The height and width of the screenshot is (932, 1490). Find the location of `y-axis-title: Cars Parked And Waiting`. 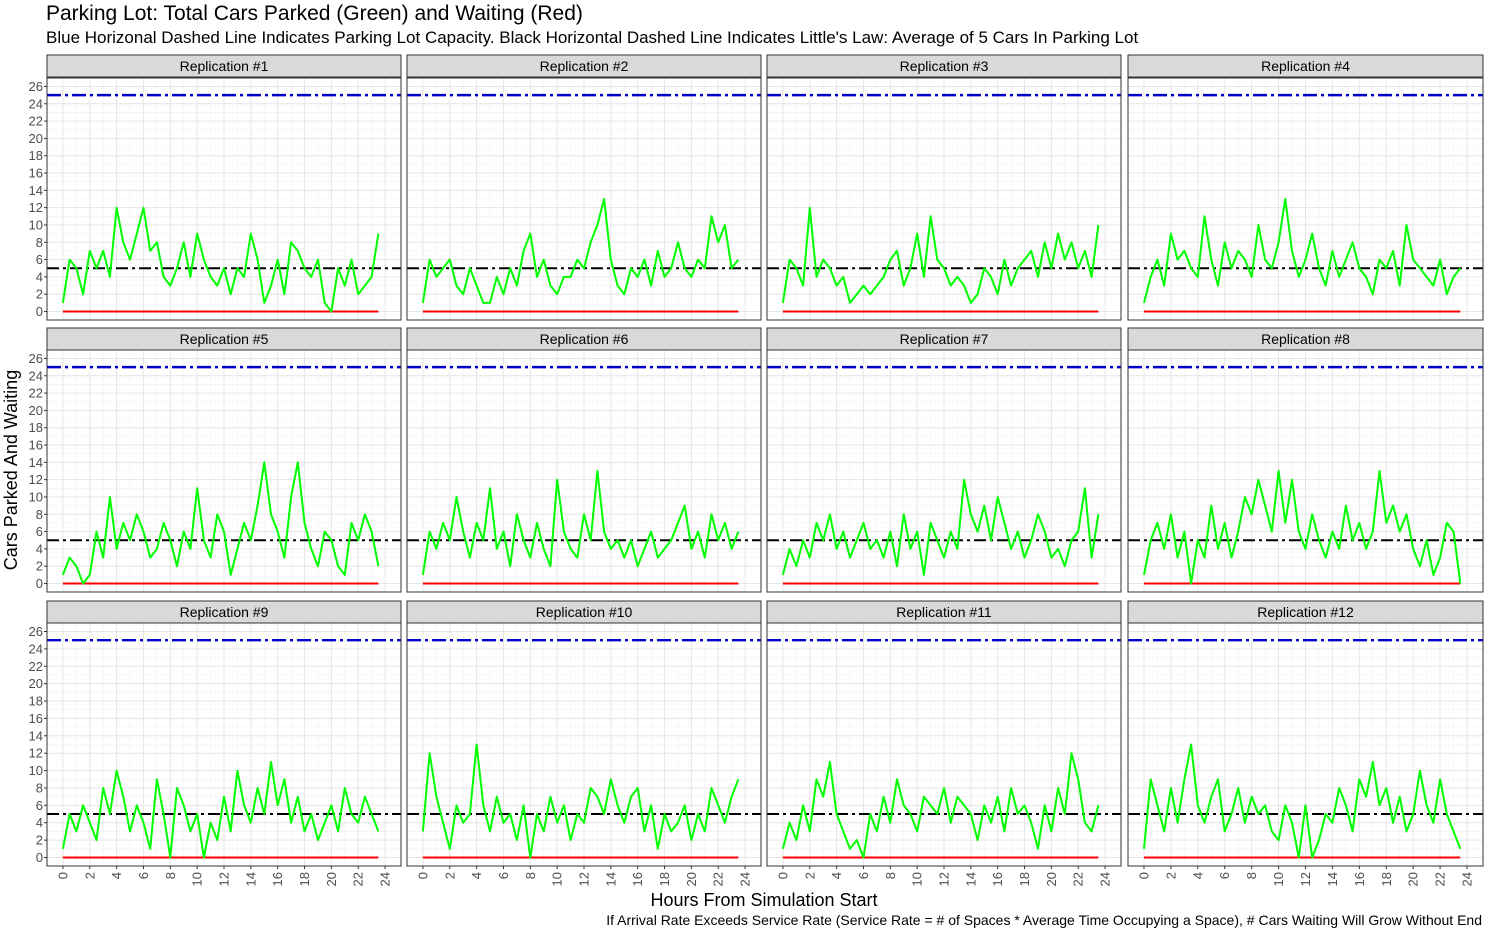

y-axis-title: Cars Parked And Waiting is located at coordinates (11, 470).